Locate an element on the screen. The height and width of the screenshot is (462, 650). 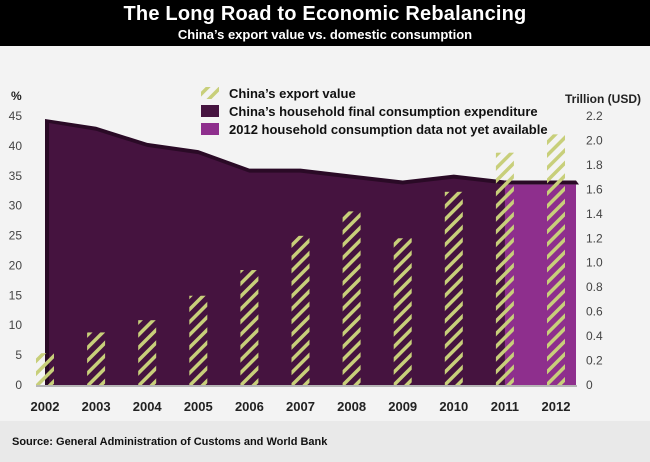
right-tick-label: 0.2 is located at coordinates (594, 361).